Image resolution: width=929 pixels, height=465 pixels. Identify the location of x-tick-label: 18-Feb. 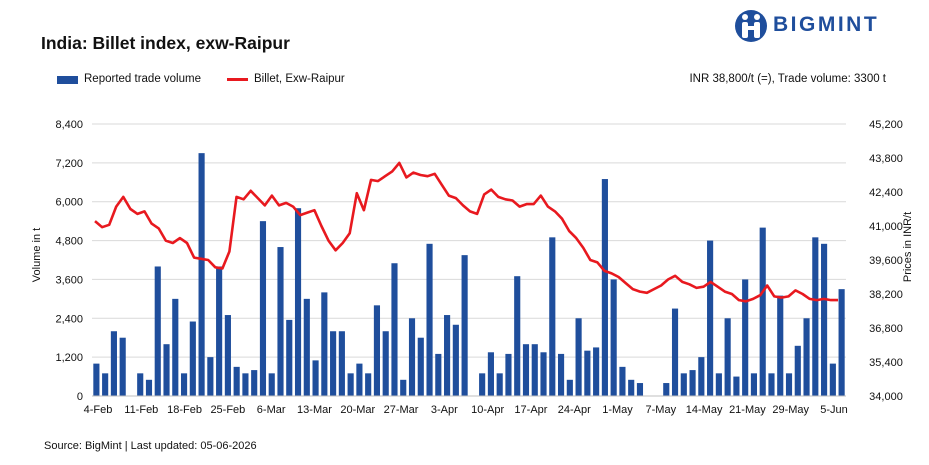
(184, 410).